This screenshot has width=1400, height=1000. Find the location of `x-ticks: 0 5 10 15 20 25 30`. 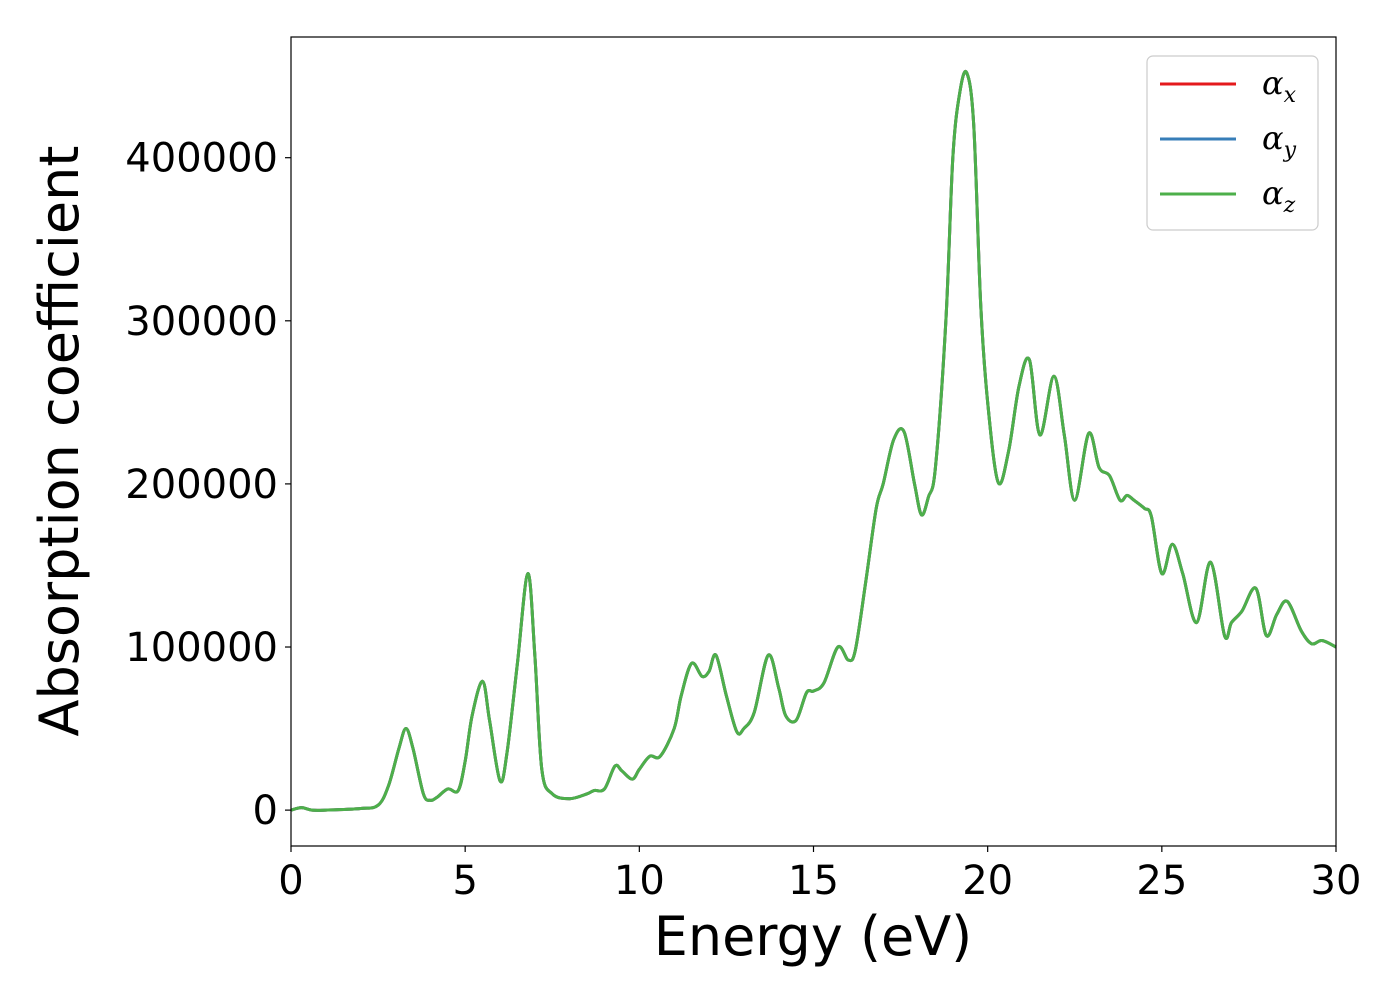

x-ticks: 0 5 10 15 20 25 30 is located at coordinates (819, 875).